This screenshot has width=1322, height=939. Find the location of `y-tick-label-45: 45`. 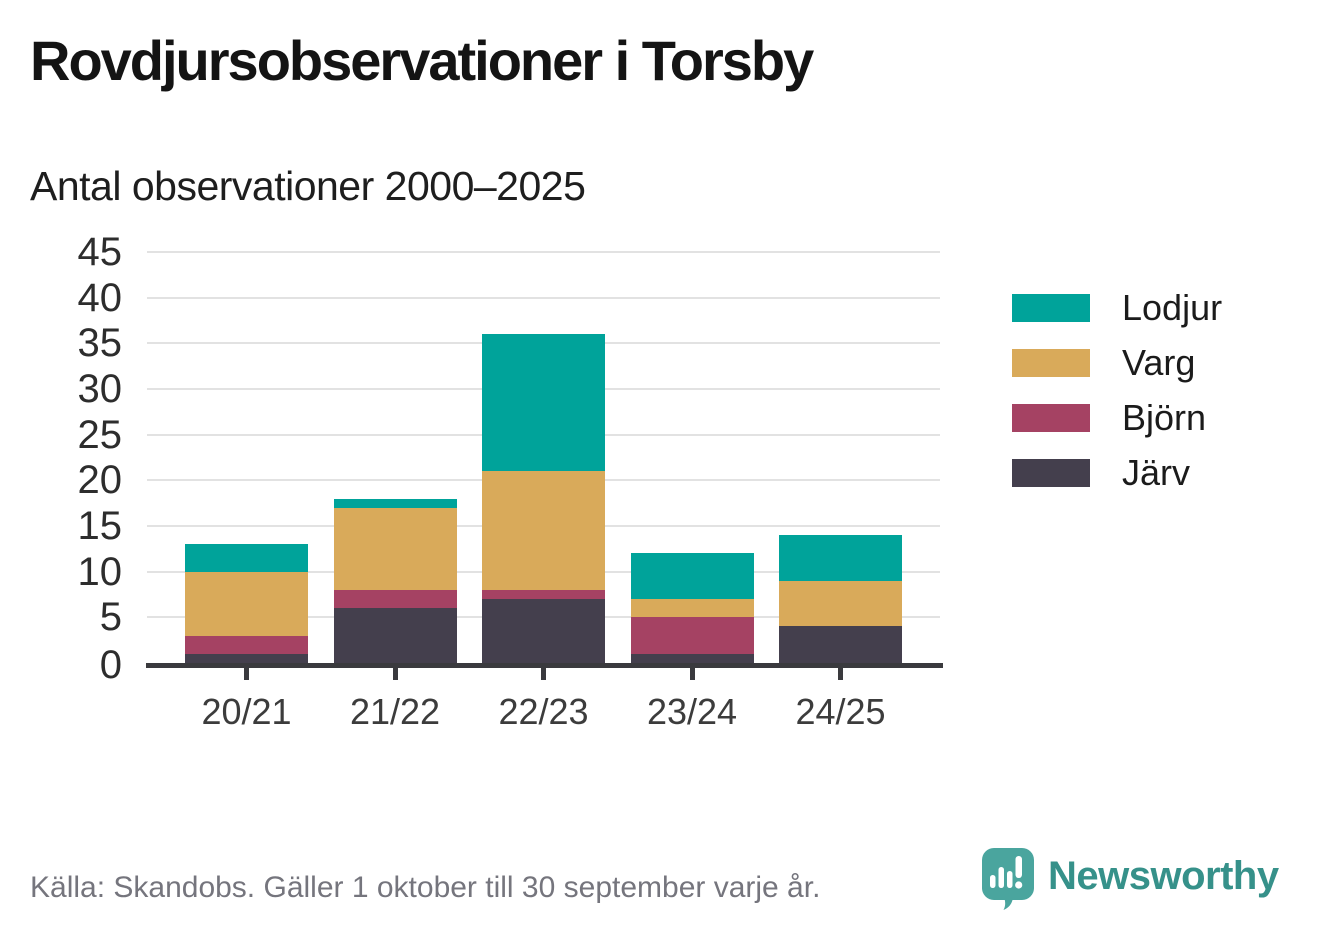

y-tick-label-45: 45 is located at coordinates (100, 252).